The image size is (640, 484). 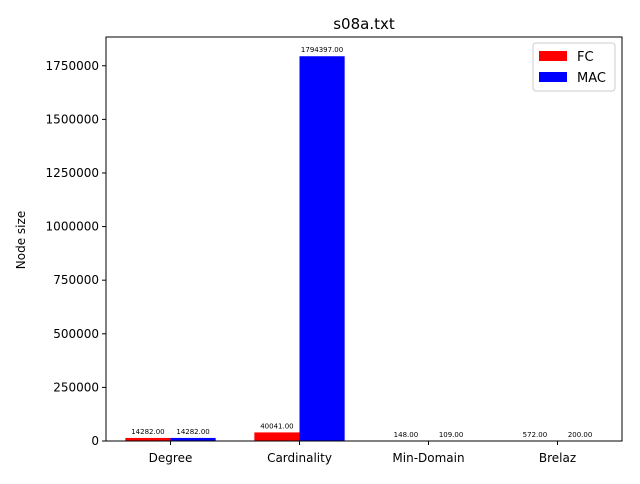 I want to click on legend-swatch-fc, so click(x=553, y=56).